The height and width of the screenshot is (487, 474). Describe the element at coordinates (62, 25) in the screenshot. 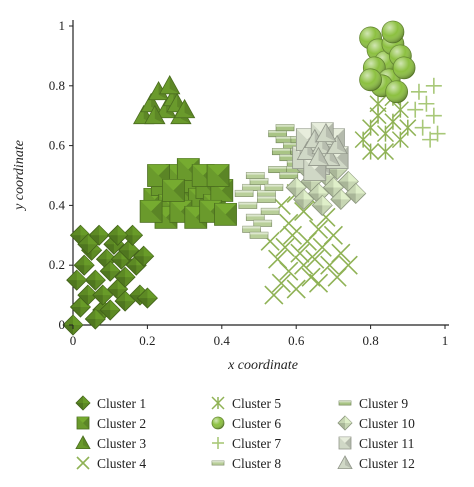

I see `y-tick-label: 1` at that location.